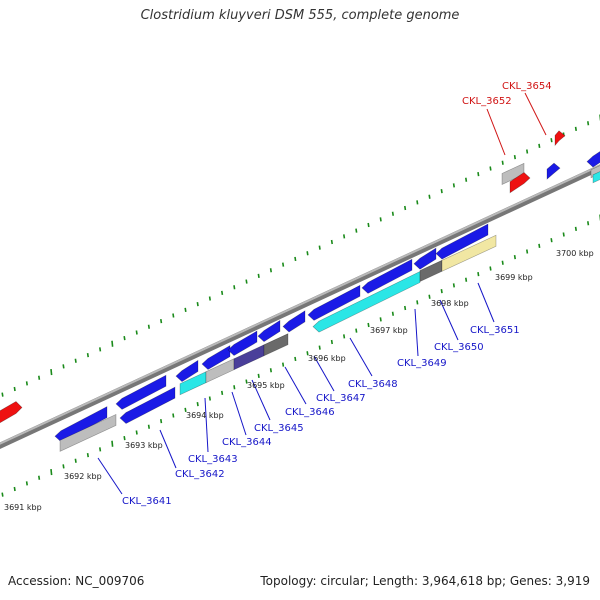 This screenshot has width=600, height=600. I want to click on gene-label-ckl-3646: CKL_3646, so click(310, 412).